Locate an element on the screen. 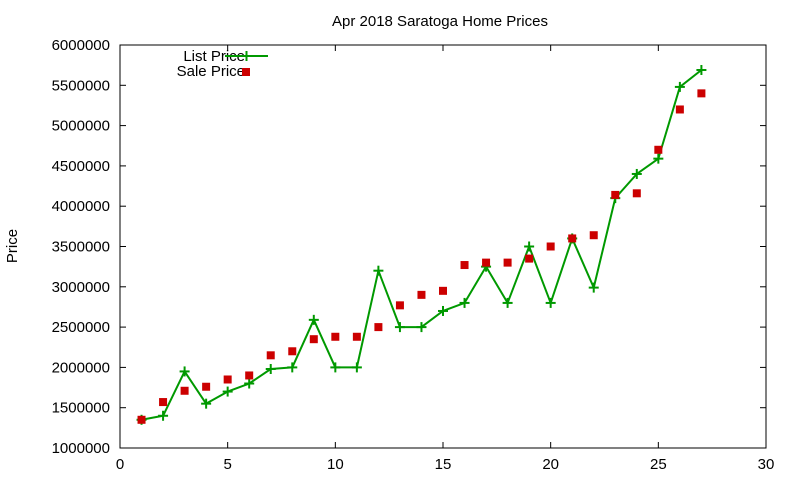  y-tick-label: 4000000 is located at coordinates (81, 206).